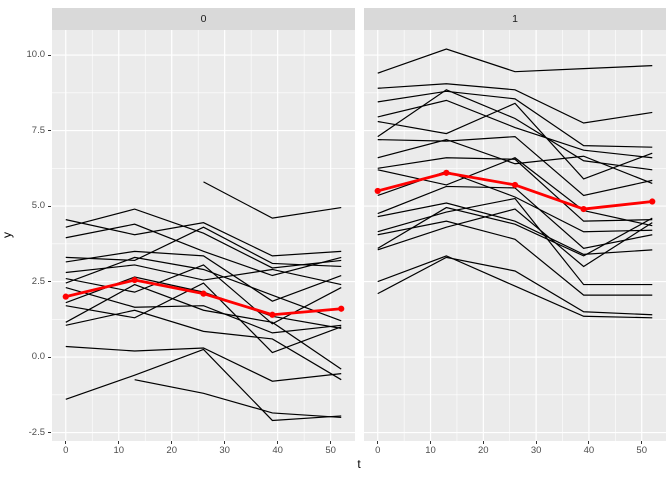  I want to click on y-tick-label: 0.0, so click(38, 357).